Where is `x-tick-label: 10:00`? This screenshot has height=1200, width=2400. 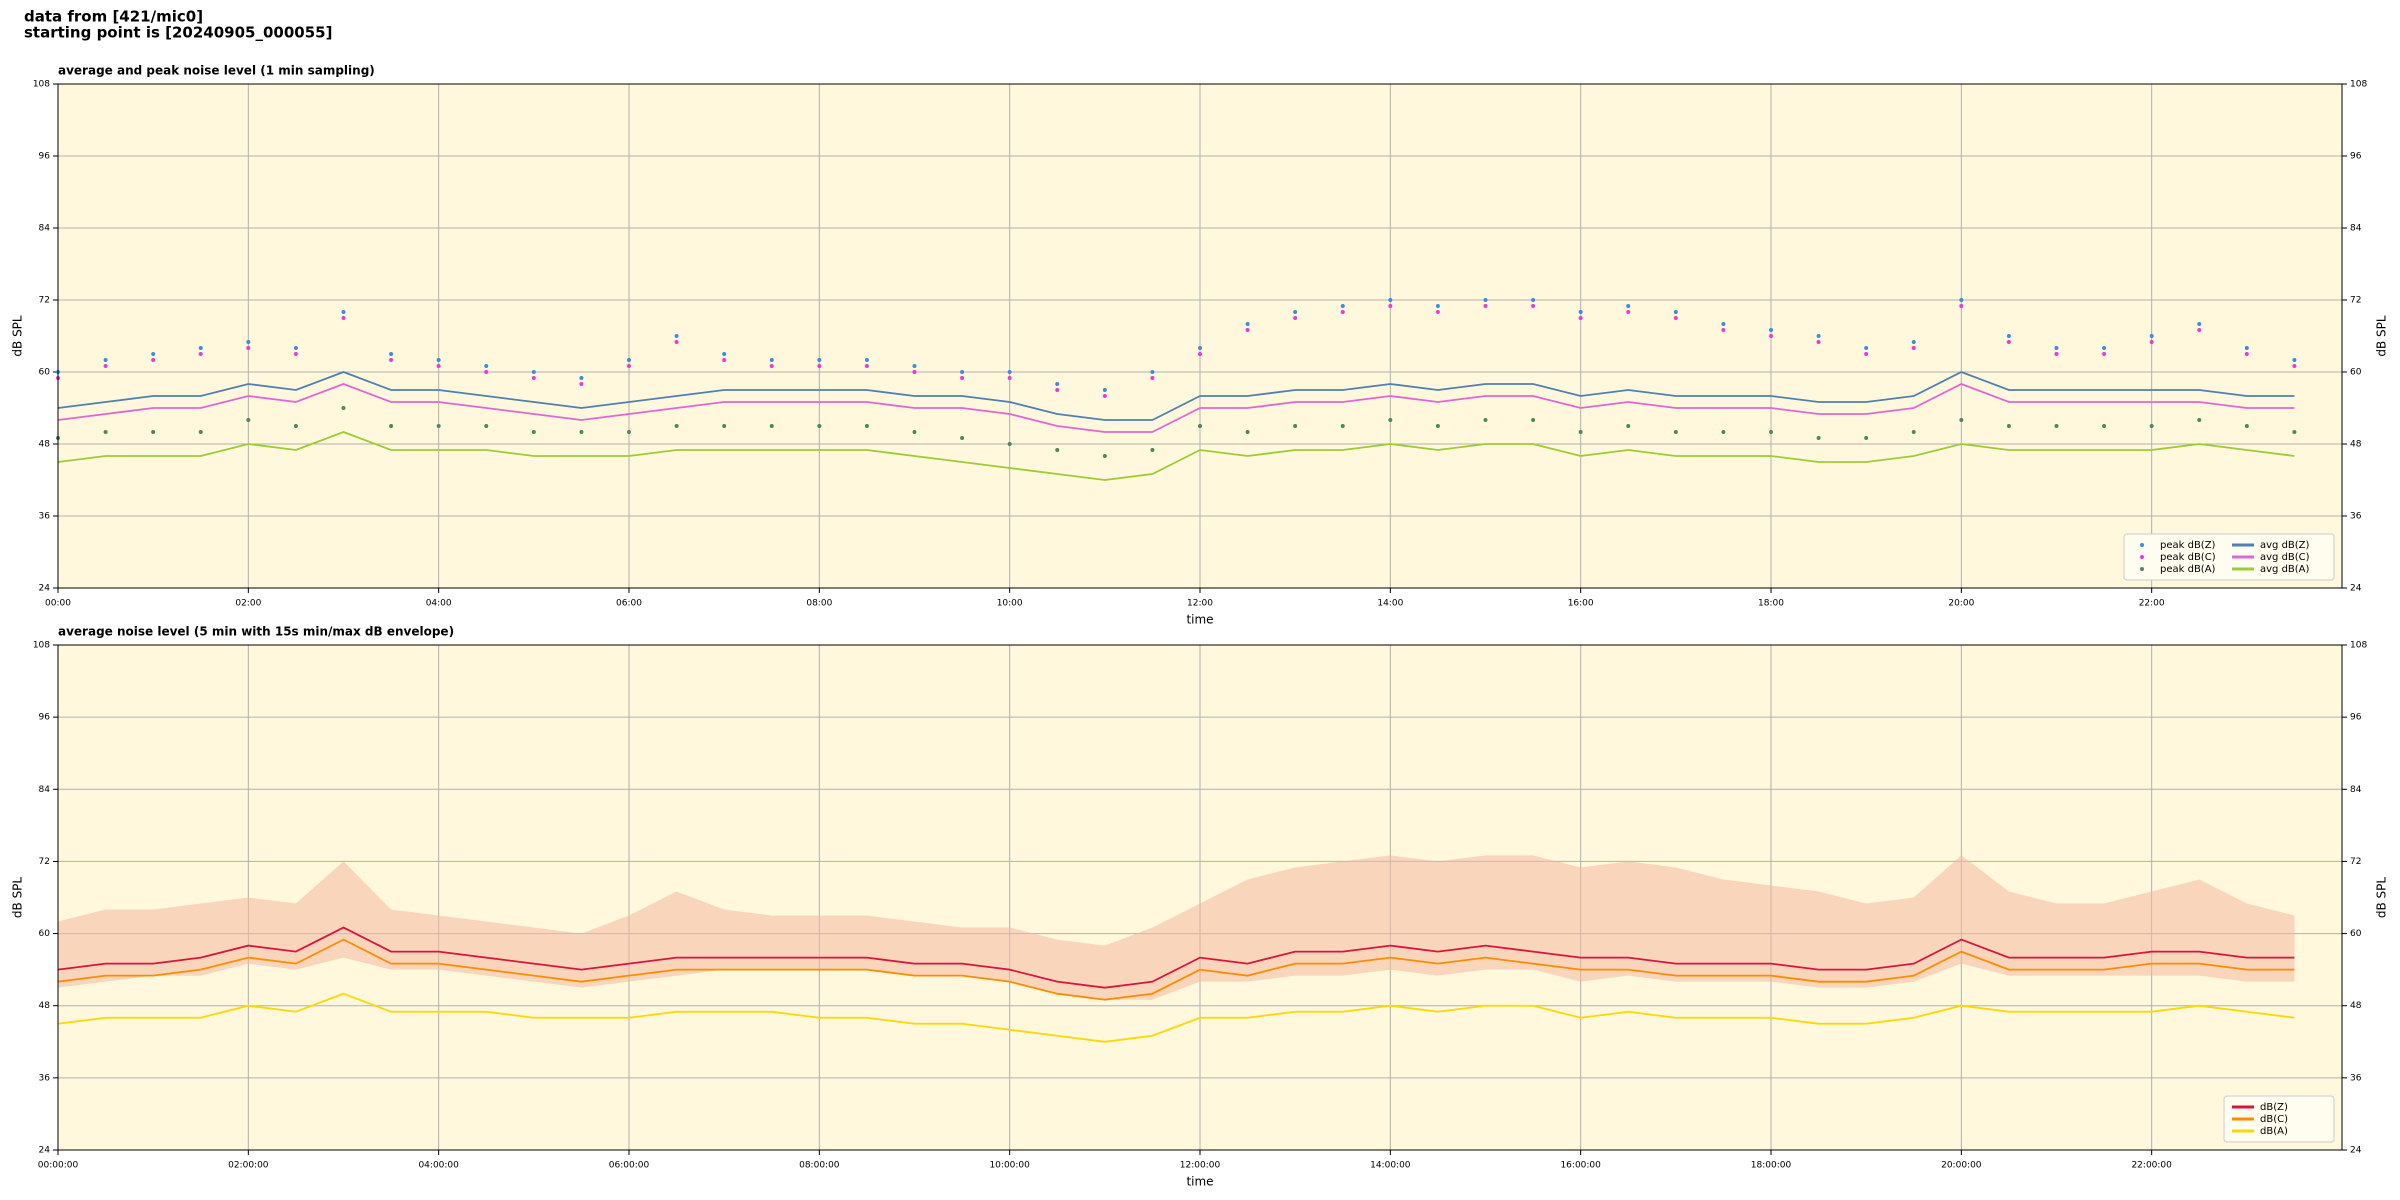
x-tick-label: 10:00 is located at coordinates (1010, 604).